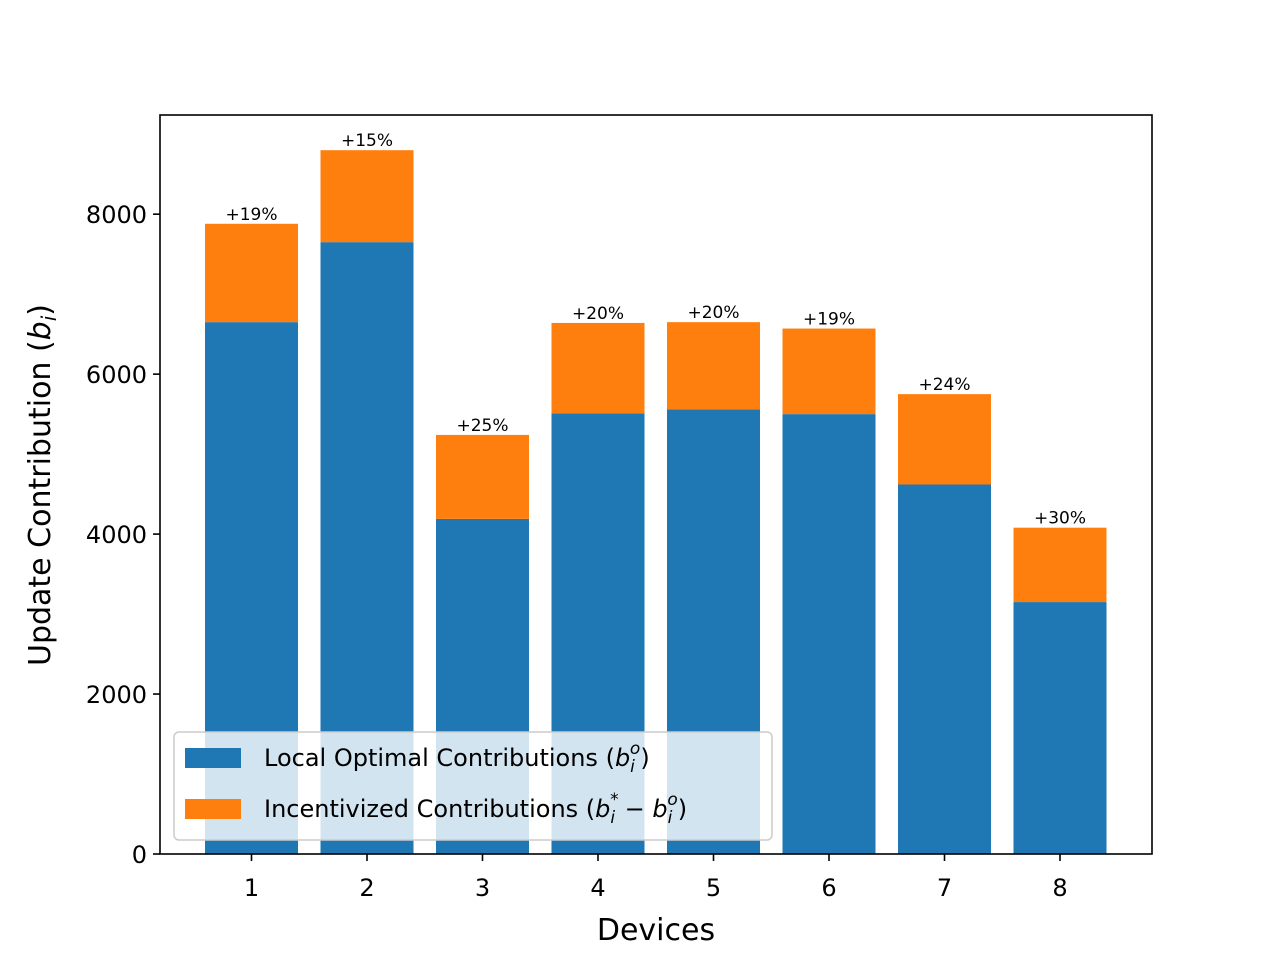 The width and height of the screenshot is (1280, 960). I want to click on y-axis-ticks: 0 2000 4000 6000 8000, so click(123, 535).